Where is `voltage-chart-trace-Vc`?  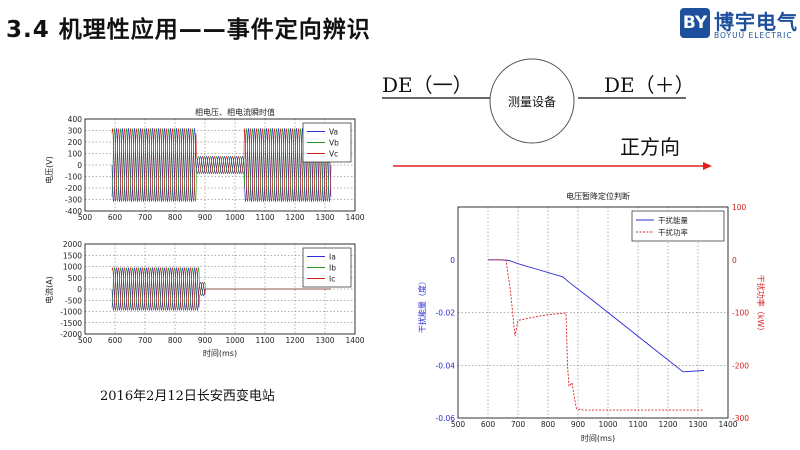 voltage-chart-trace-Vc is located at coordinates (221, 165).